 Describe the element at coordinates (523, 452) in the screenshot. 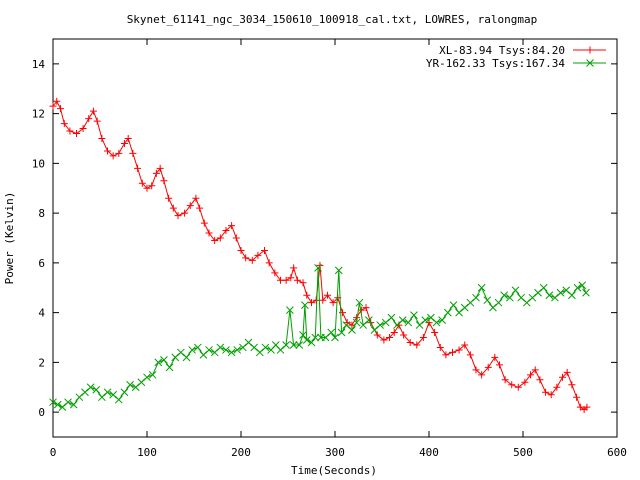

I see `x-tick-label: 500` at that location.